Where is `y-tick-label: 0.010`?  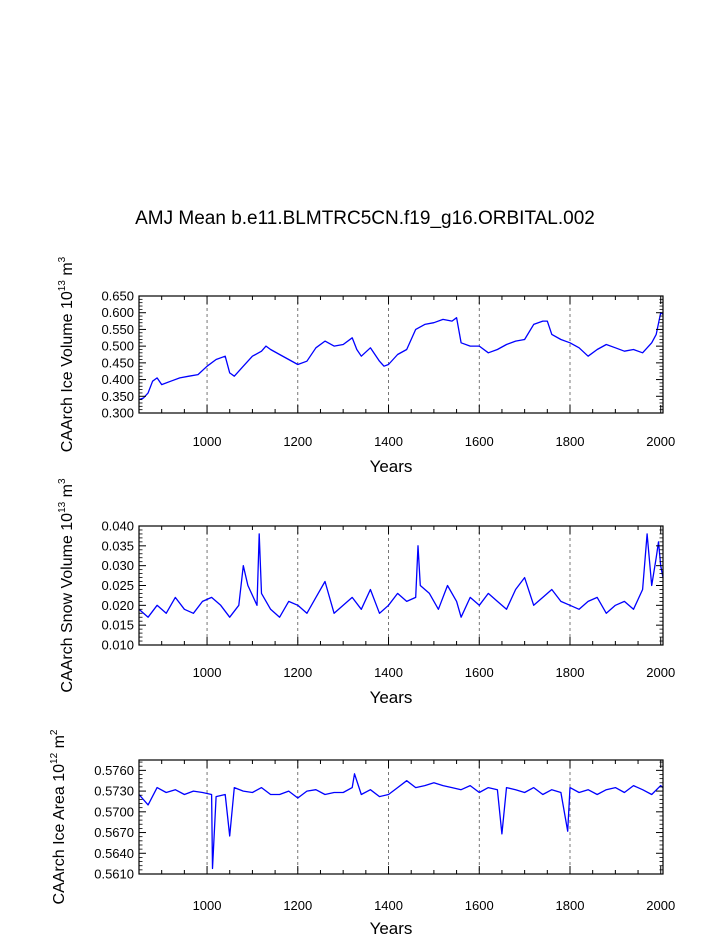 y-tick-label: 0.010 is located at coordinates (117, 645).